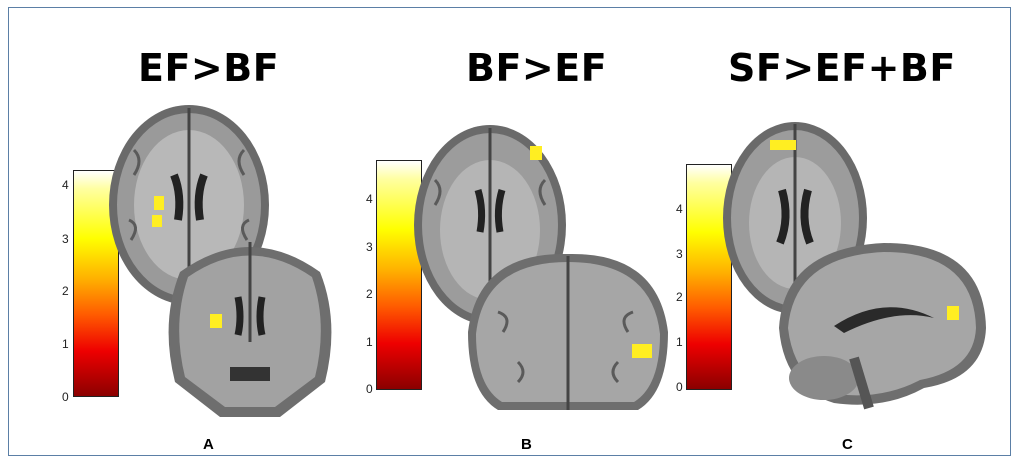 This screenshot has height=463, width=1021. I want to click on panel-b-tick-0: 0, so click(369, 389).